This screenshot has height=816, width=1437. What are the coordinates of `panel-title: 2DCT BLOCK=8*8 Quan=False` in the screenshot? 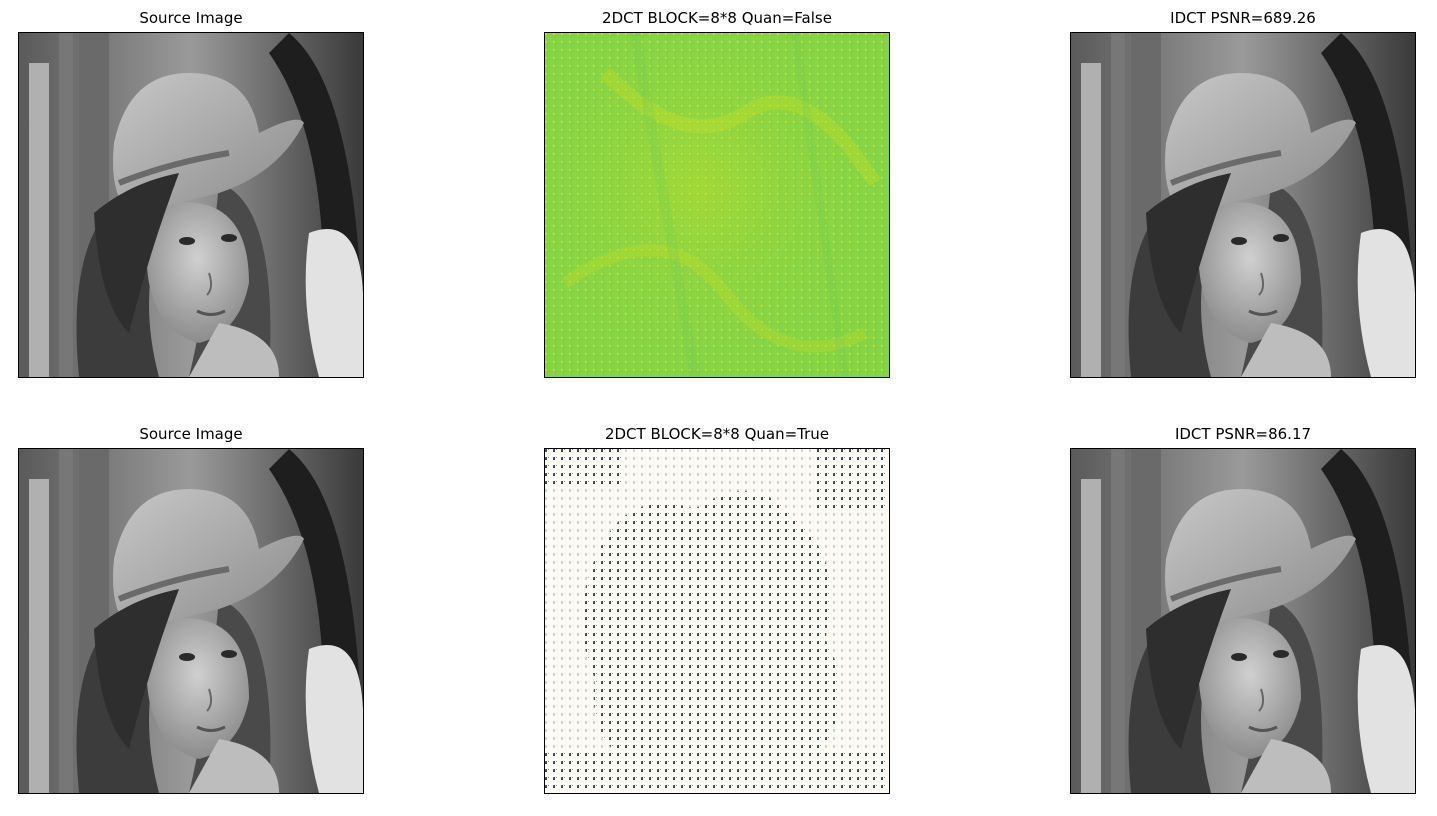 It's located at (717, 18).